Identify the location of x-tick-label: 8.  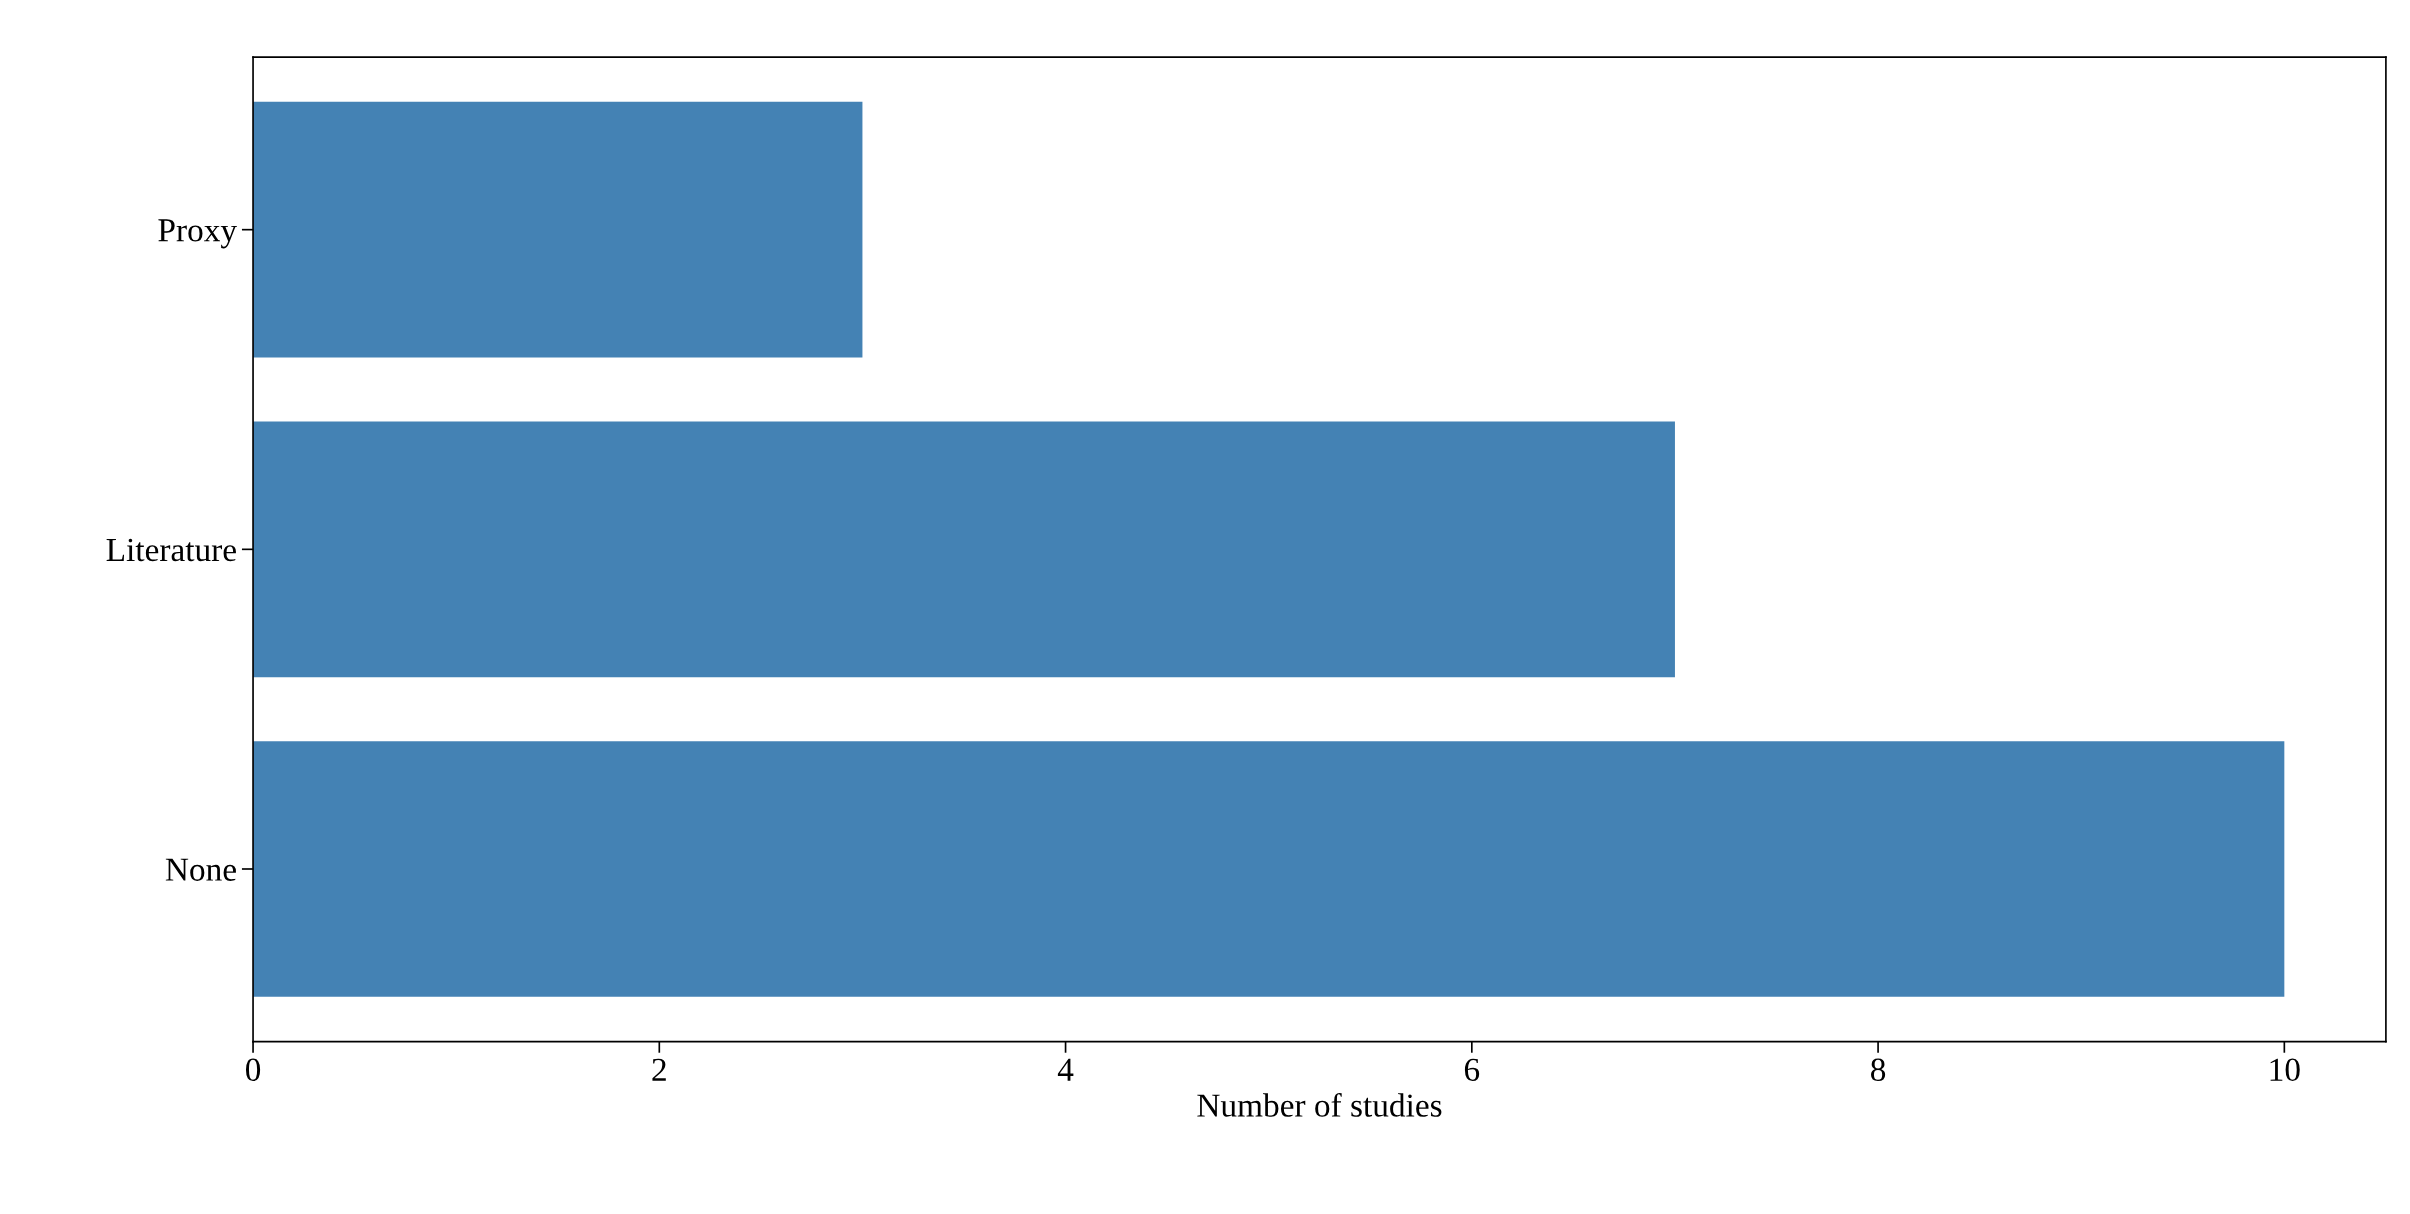
(1878, 1070).